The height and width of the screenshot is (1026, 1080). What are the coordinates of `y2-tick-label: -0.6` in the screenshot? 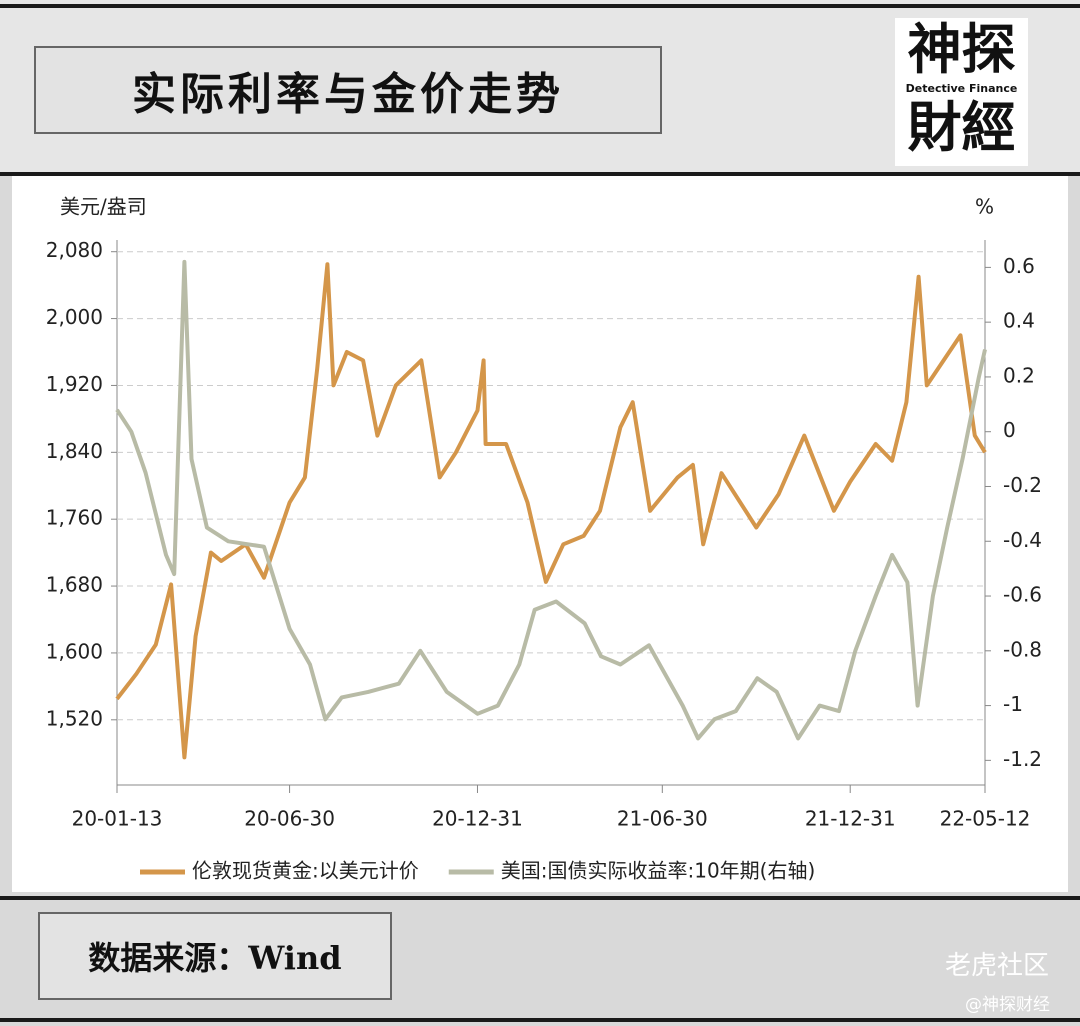 It's located at (1022, 595).